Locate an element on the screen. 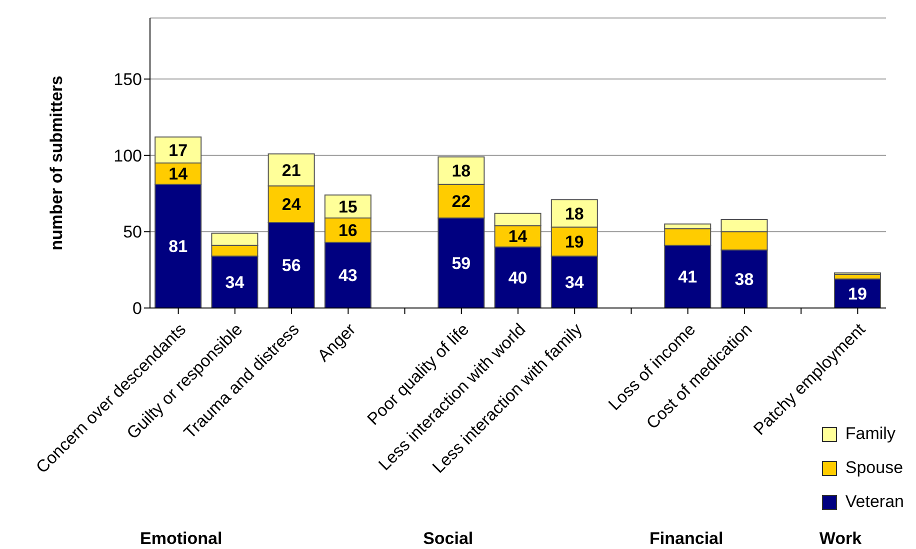  data-label: 17 is located at coordinates (178, 150).